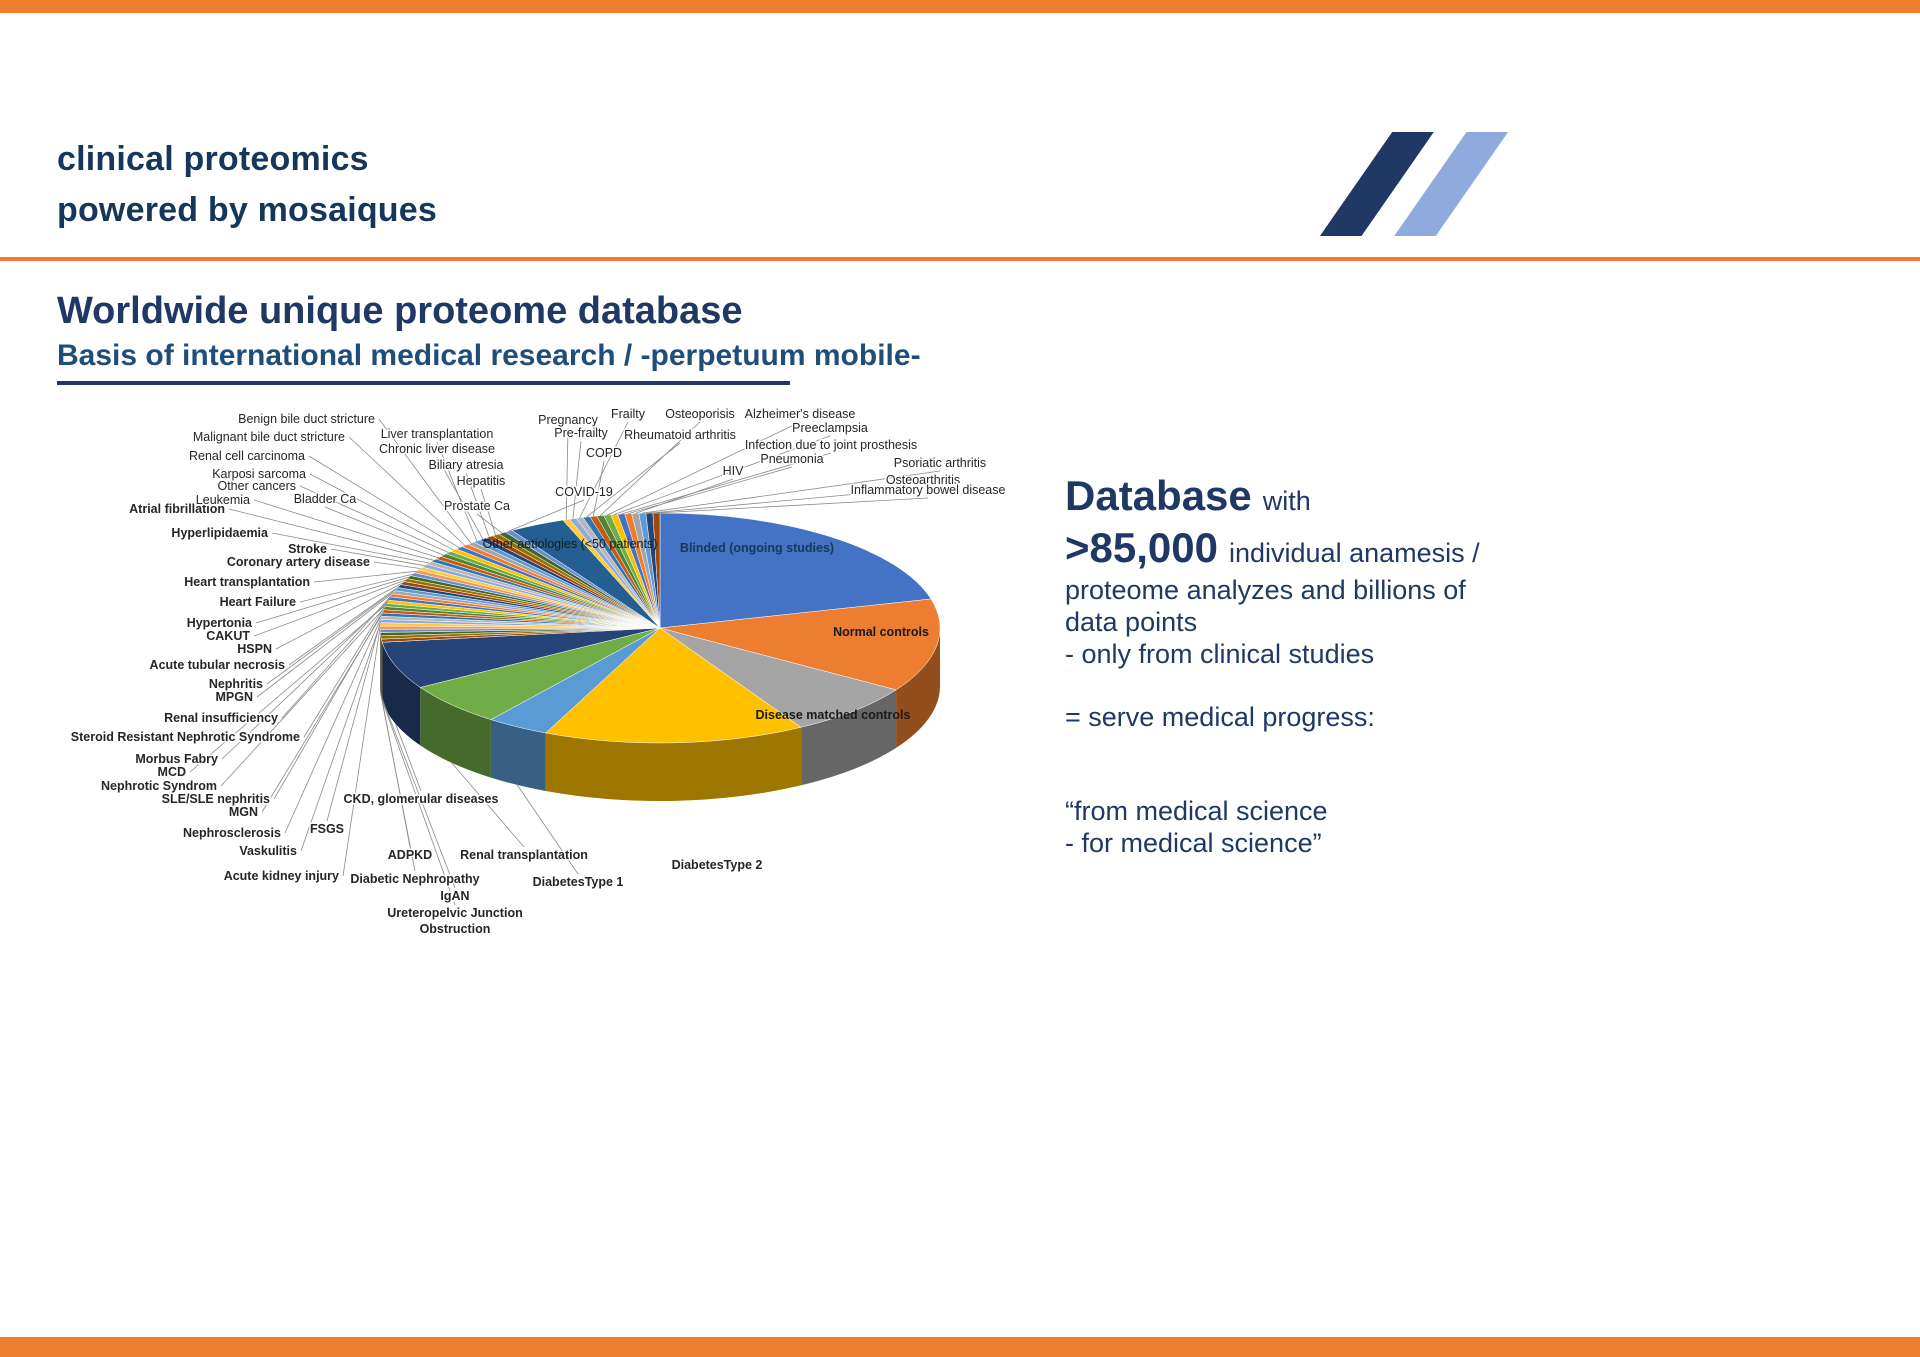  What do you see at coordinates (581, 433) in the screenshot?
I see `svg-text: Pre-frailty` at bounding box center [581, 433].